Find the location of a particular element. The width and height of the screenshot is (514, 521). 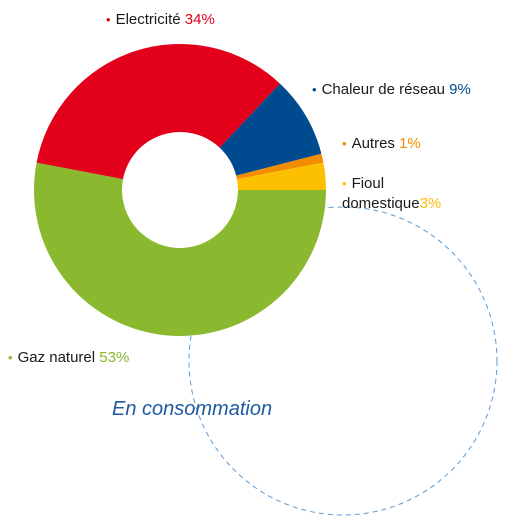

slice-label: • Gaz naturel 53% is located at coordinates (68, 358).